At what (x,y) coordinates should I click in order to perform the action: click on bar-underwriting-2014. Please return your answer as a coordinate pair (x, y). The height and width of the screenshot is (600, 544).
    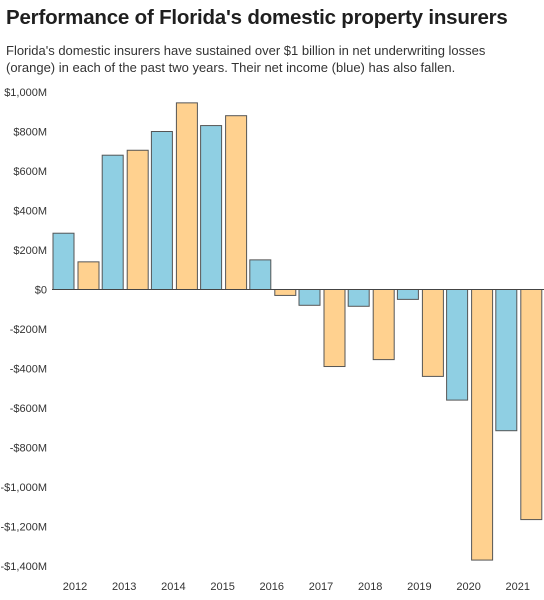
    Looking at the image, I should click on (186, 196).